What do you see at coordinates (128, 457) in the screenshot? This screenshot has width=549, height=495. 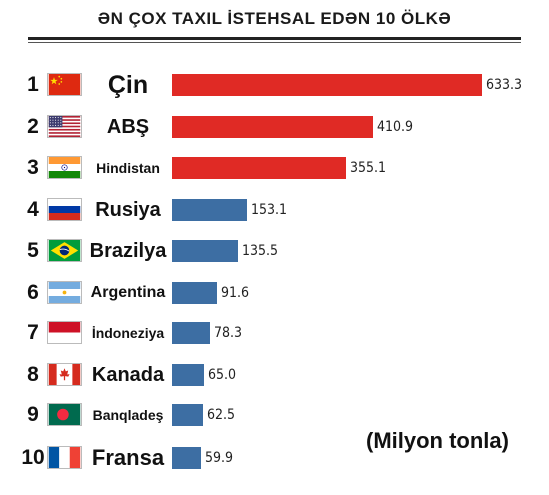 I see `country-label: Fransa` at bounding box center [128, 457].